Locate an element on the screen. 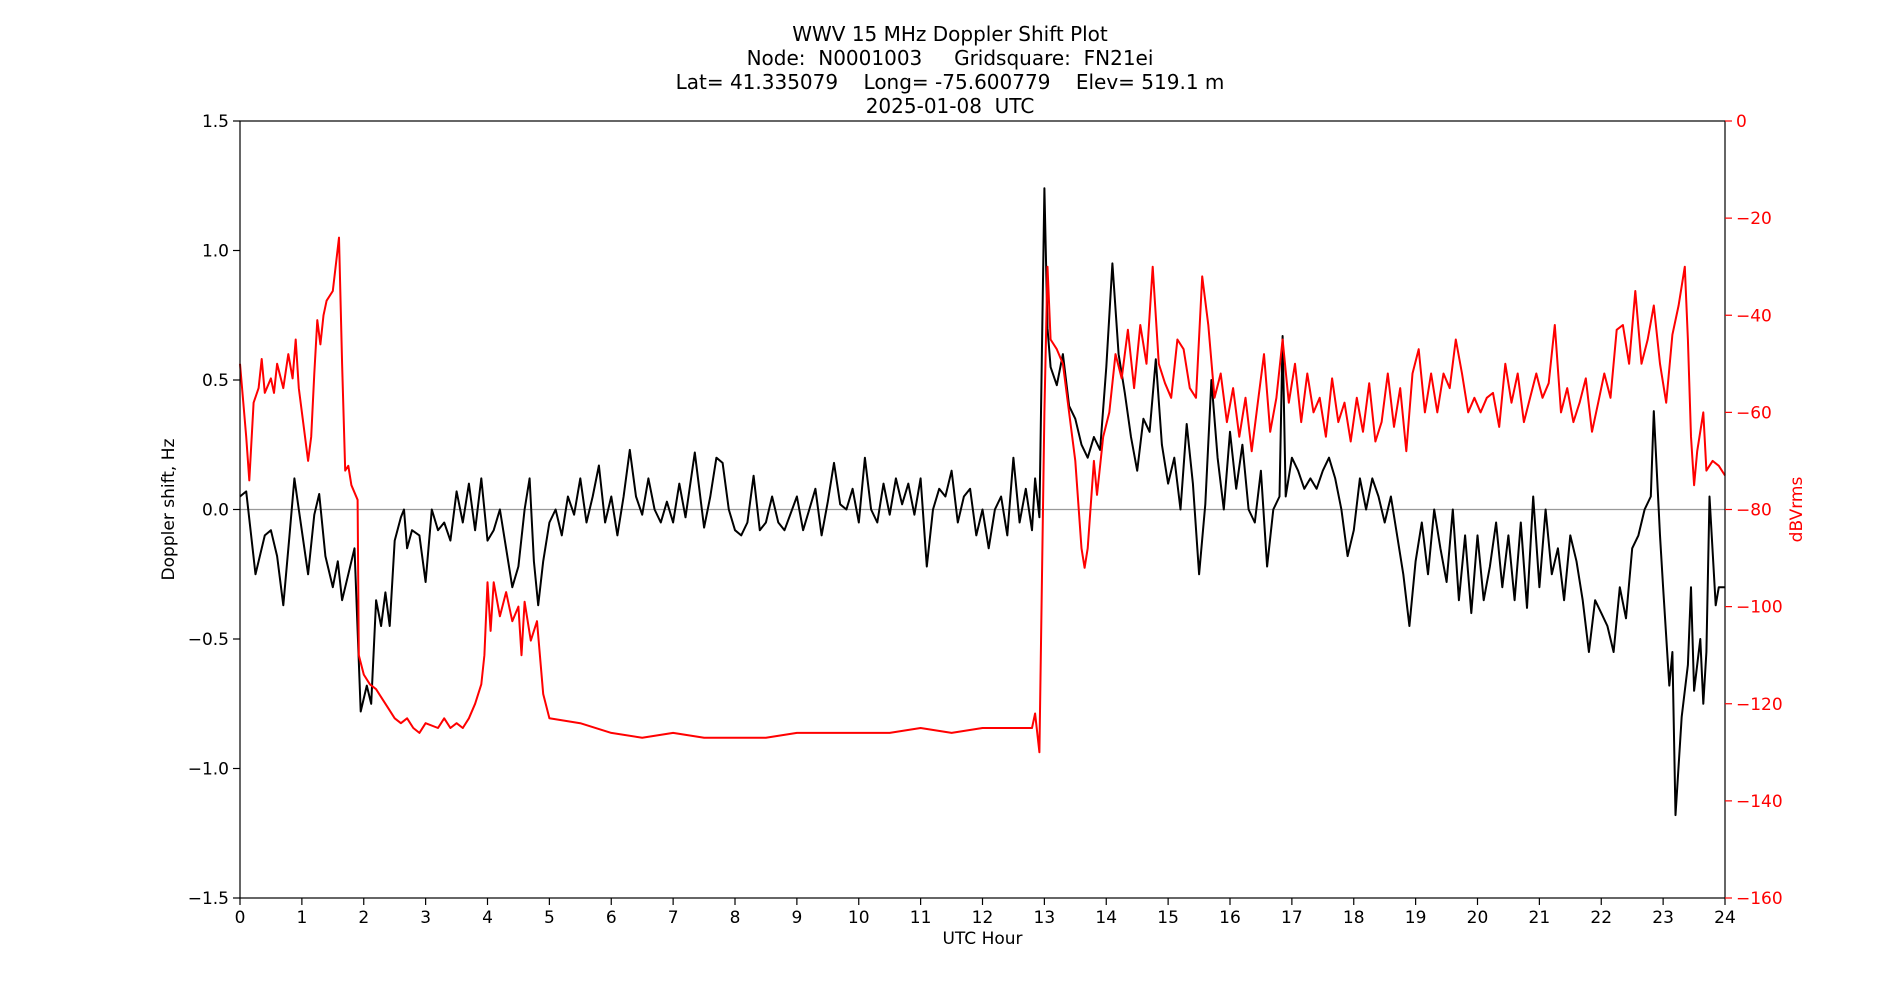 This screenshot has height=1000, width=1900. x-tick-label: 24 is located at coordinates (1725, 918).